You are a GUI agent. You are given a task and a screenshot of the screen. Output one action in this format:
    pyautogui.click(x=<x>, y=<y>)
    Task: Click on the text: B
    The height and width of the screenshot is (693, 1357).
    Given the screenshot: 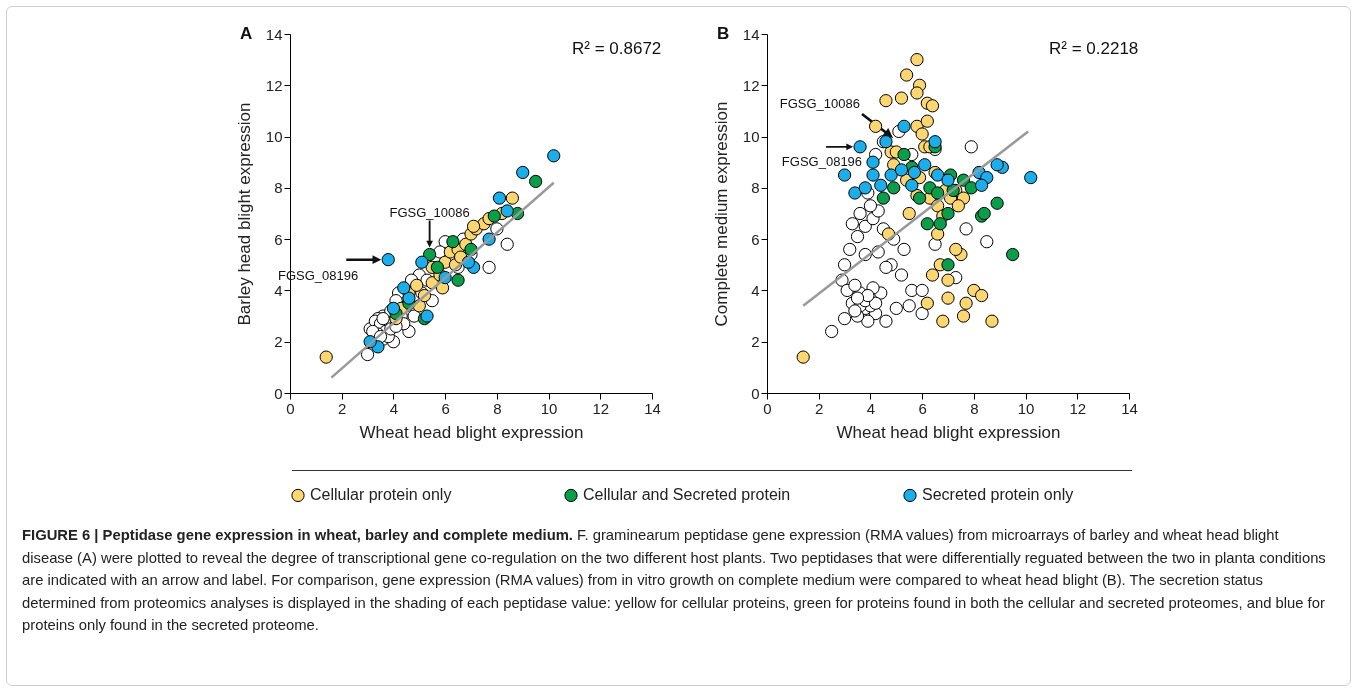 What is the action you would take?
    pyautogui.click(x=723, y=33)
    